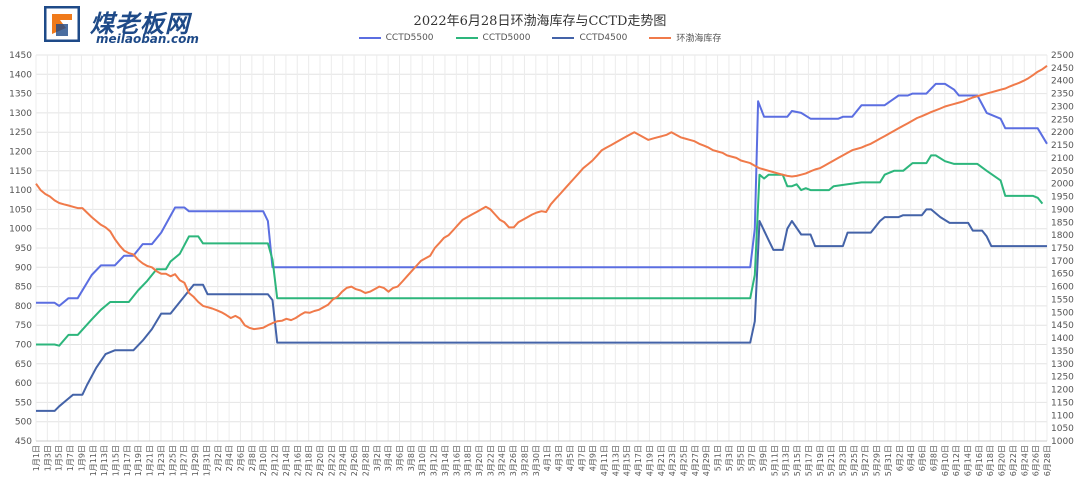 The height and width of the screenshot is (488, 1080). Describe the element at coordinates (854, 460) in the screenshot. I see `x-tick-label: 5月25日` at that location.